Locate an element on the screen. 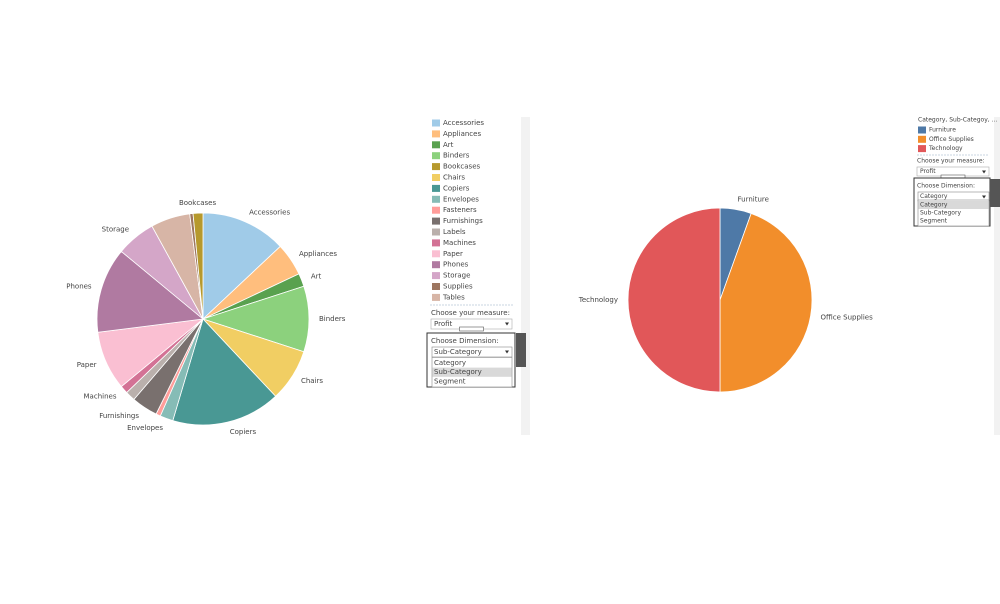 This screenshot has height=604, width=1000. slice-label: Bookcases is located at coordinates (198, 203).